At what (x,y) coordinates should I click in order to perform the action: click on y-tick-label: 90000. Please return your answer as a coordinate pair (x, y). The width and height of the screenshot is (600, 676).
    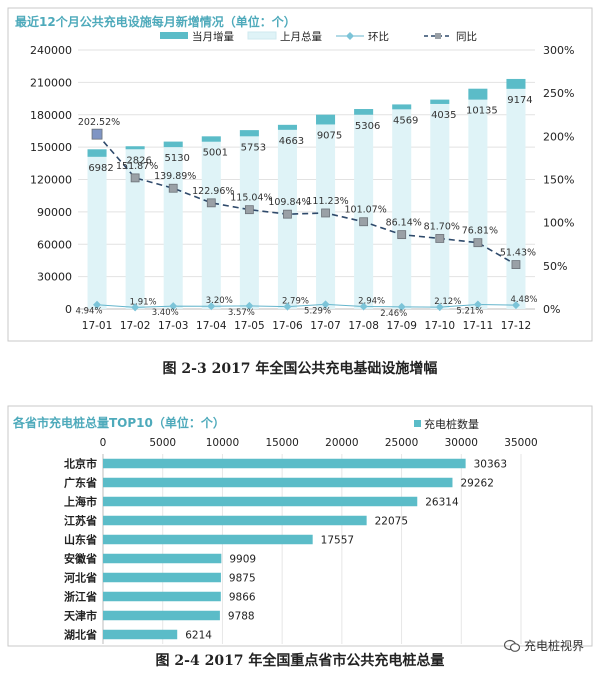
    Looking at the image, I should click on (54, 212).